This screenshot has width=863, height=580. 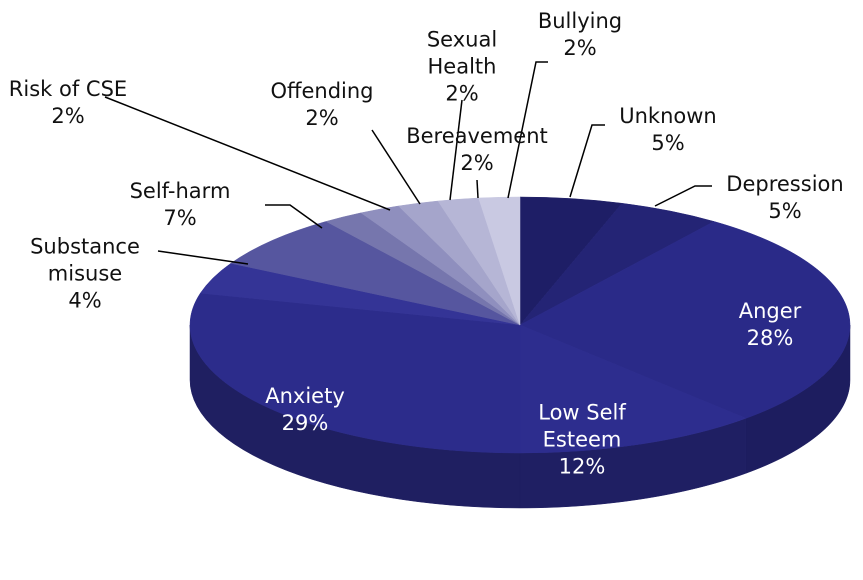 I want to click on category-name: Anger, so click(x=770, y=311).